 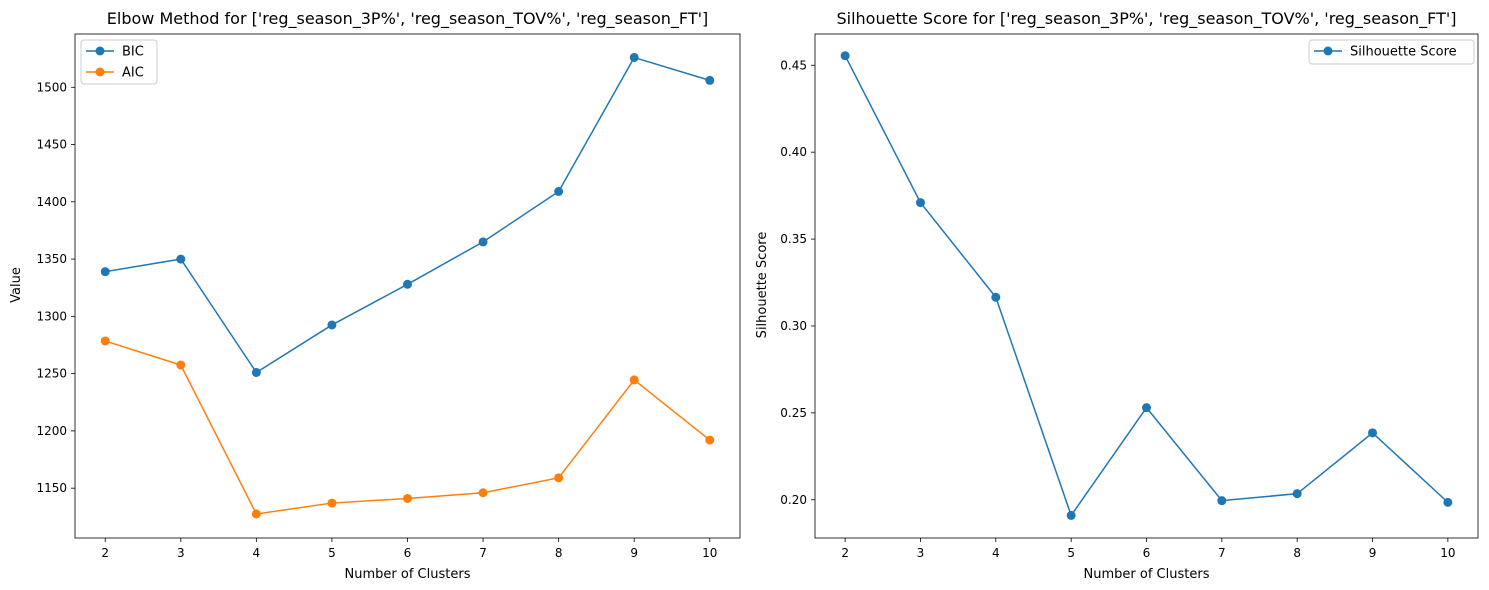 What do you see at coordinates (793, 239) in the screenshot?
I see `y-tick-label: 0.35` at bounding box center [793, 239].